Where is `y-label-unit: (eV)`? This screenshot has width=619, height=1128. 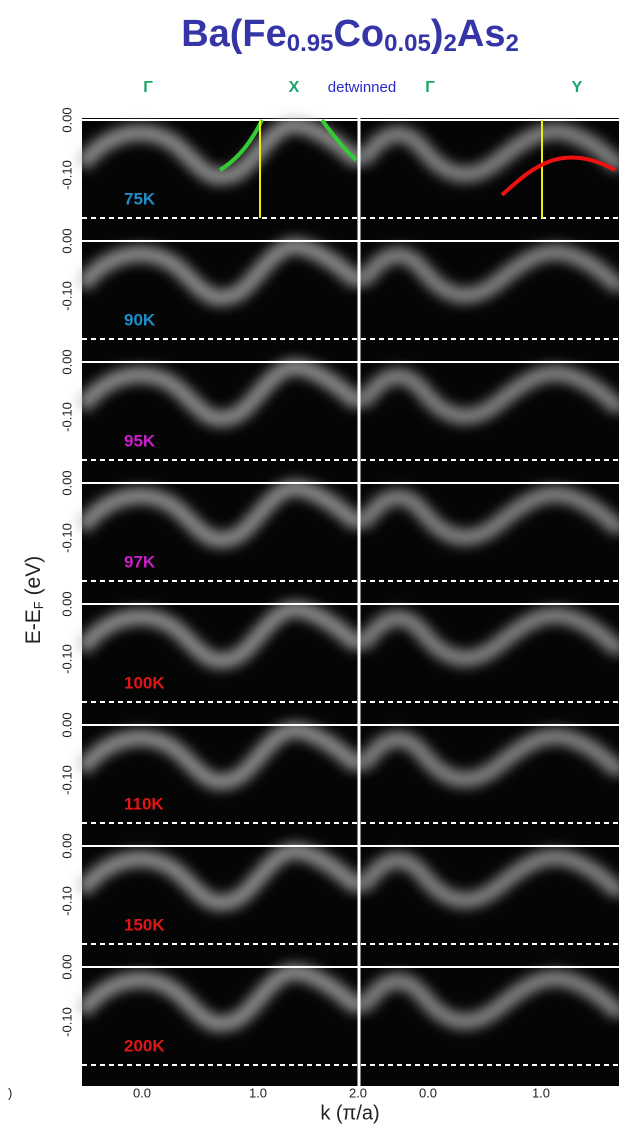
y-label-unit: (eV) is located at coordinates (33, 579).